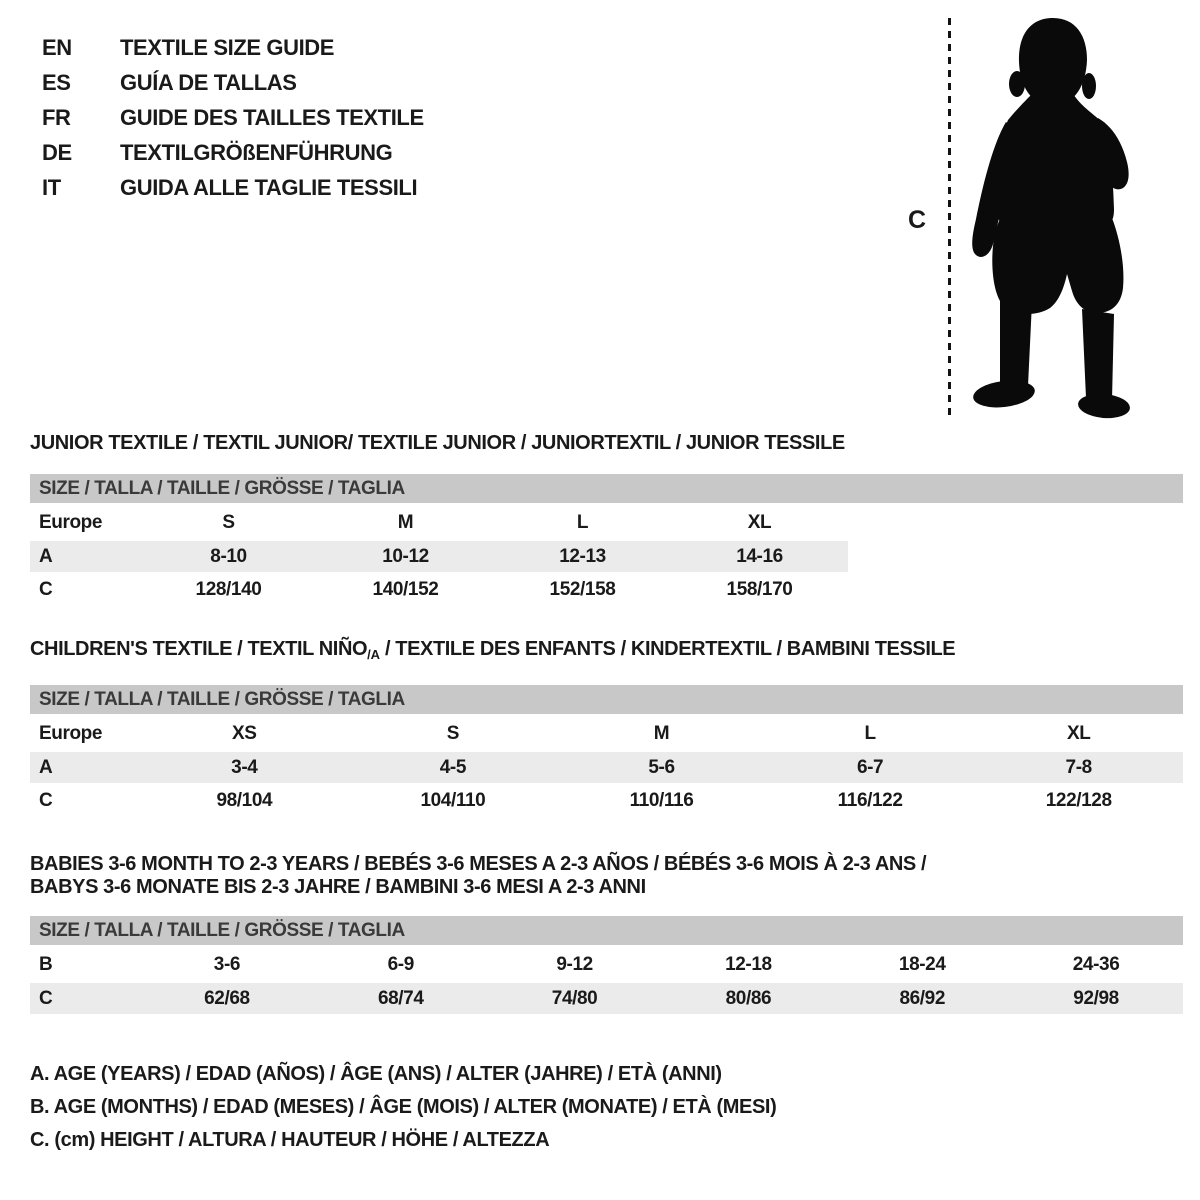 This screenshot has width=1200, height=1200. What do you see at coordinates (870, 767) in the screenshot?
I see `size-cell: 6-7` at bounding box center [870, 767].